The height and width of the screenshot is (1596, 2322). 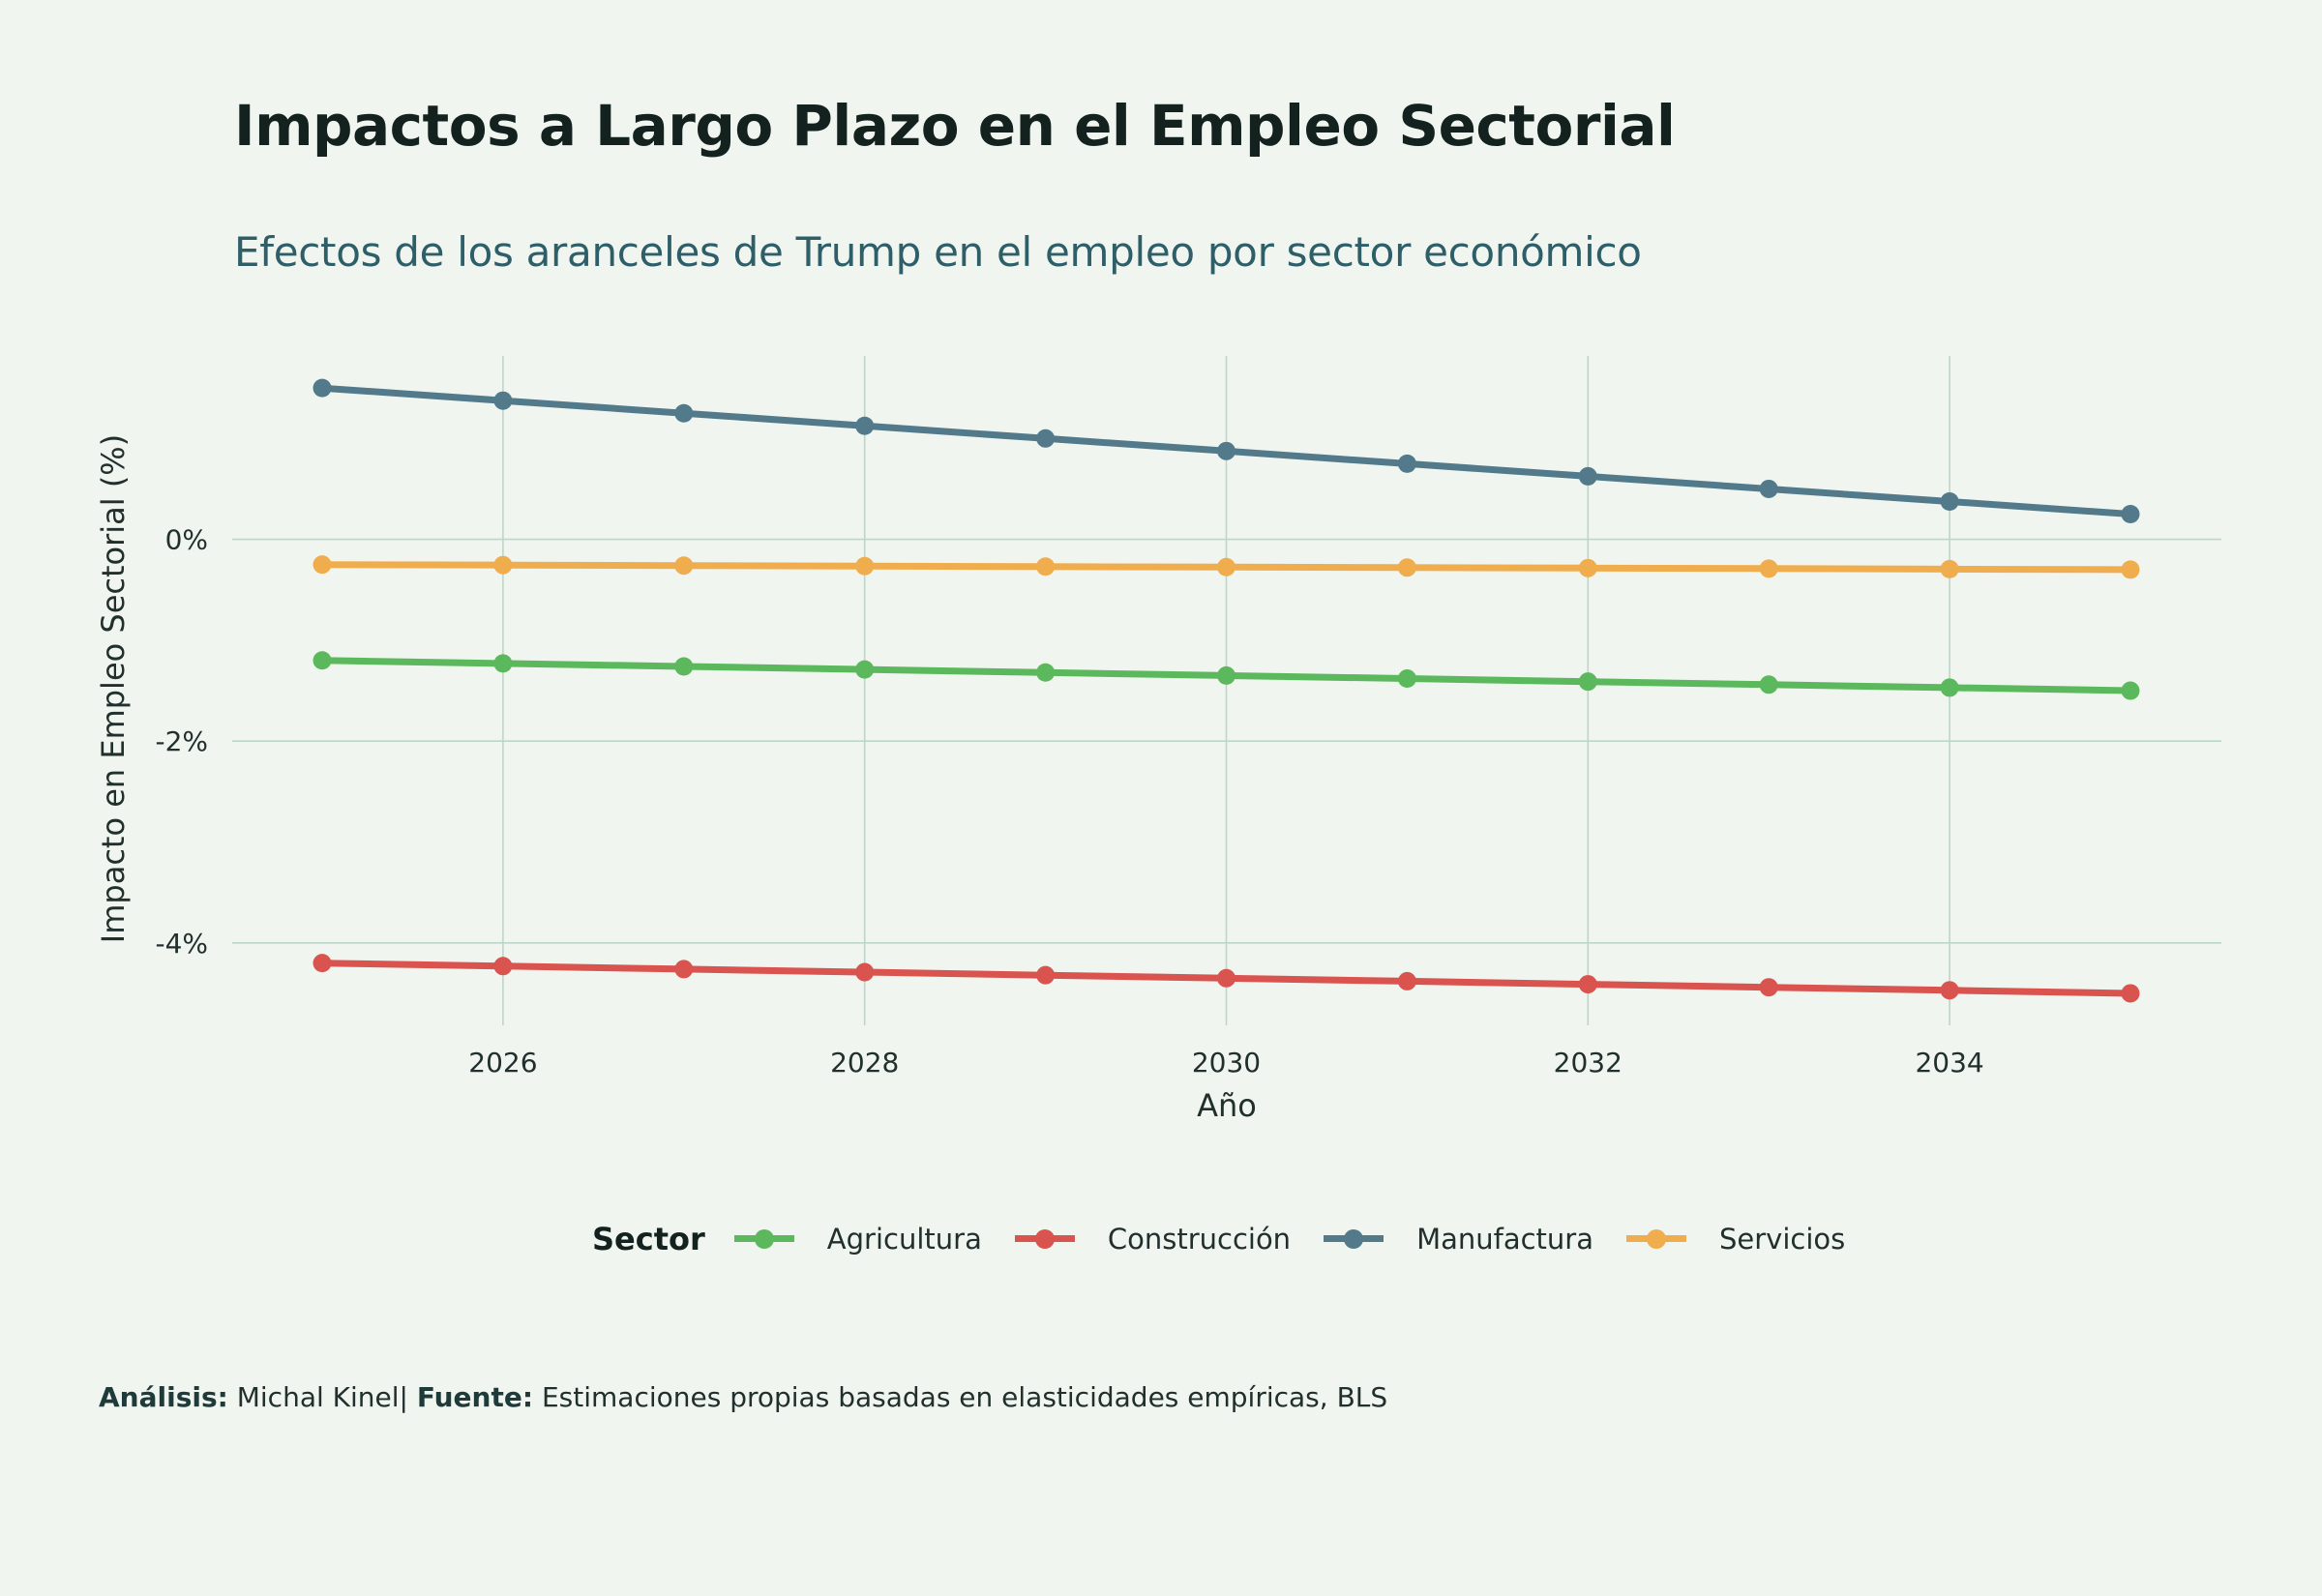 What do you see at coordinates (864, 1063) in the screenshot?
I see `x-tick-label: 2028` at bounding box center [864, 1063].